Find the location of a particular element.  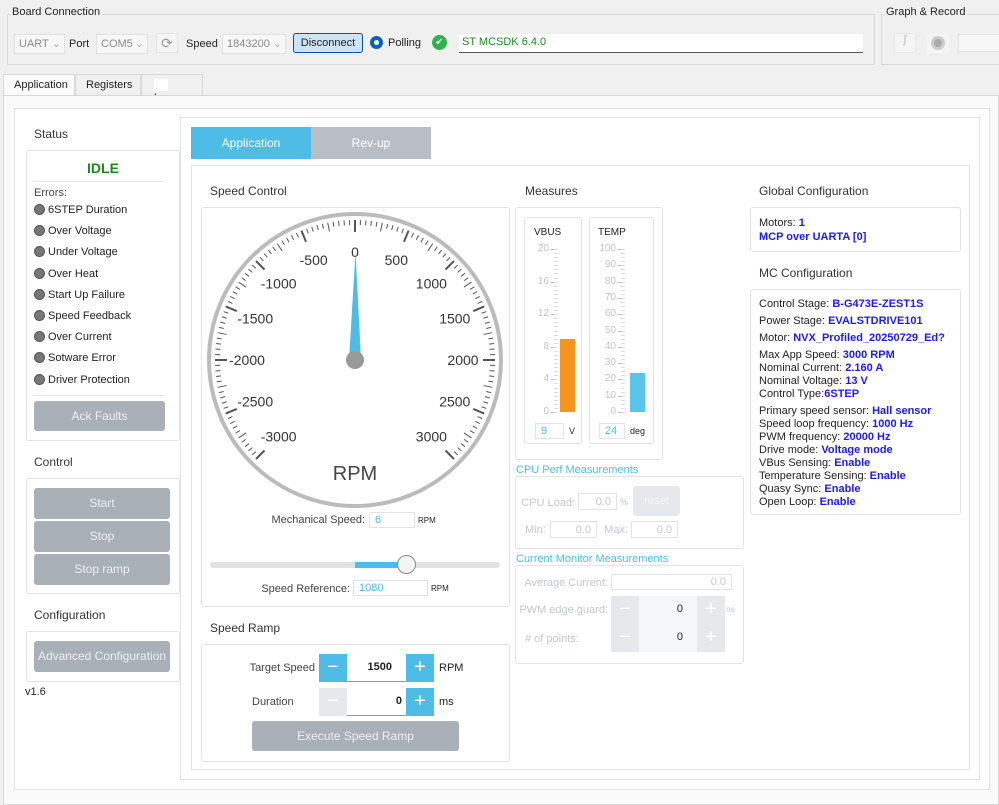

ack-faults-button: Ack Faults is located at coordinates (99, 416).